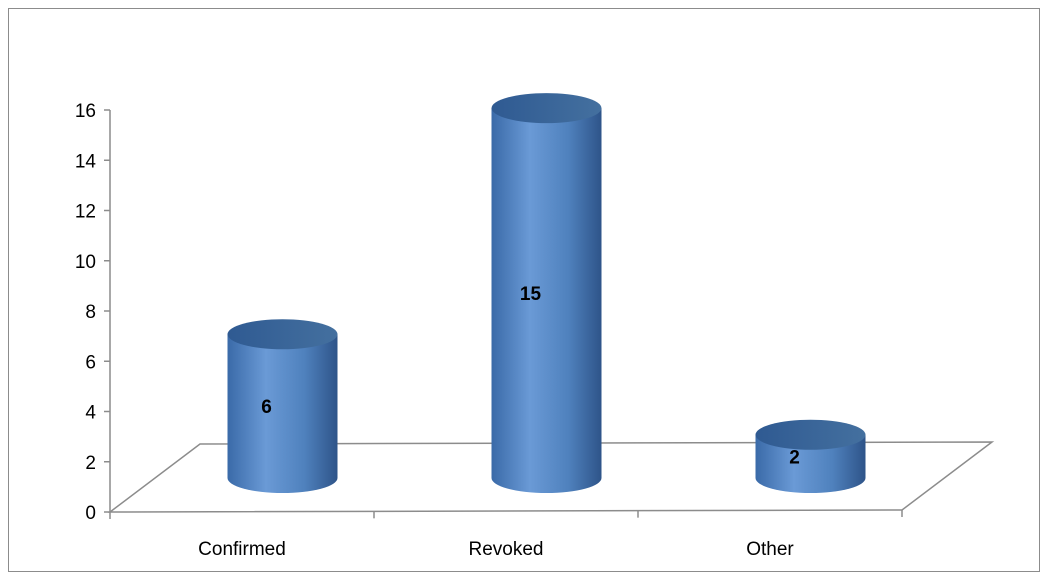  Describe the element at coordinates (90, 463) in the screenshot. I see `y-tick-label: 2` at that location.